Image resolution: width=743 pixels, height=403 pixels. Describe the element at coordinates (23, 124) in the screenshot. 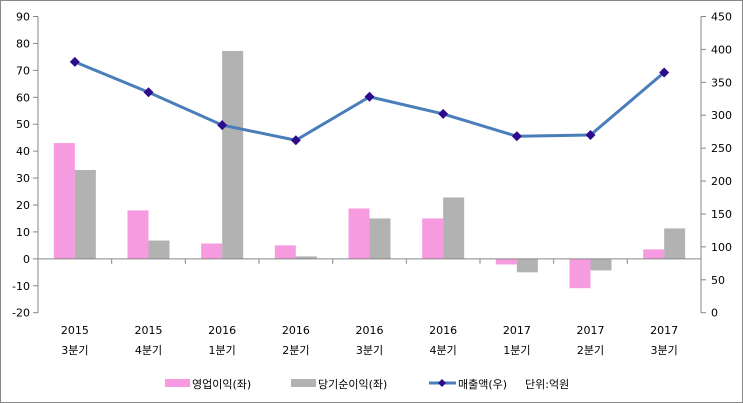

I see `left-axis-tick-label: 50` at that location.